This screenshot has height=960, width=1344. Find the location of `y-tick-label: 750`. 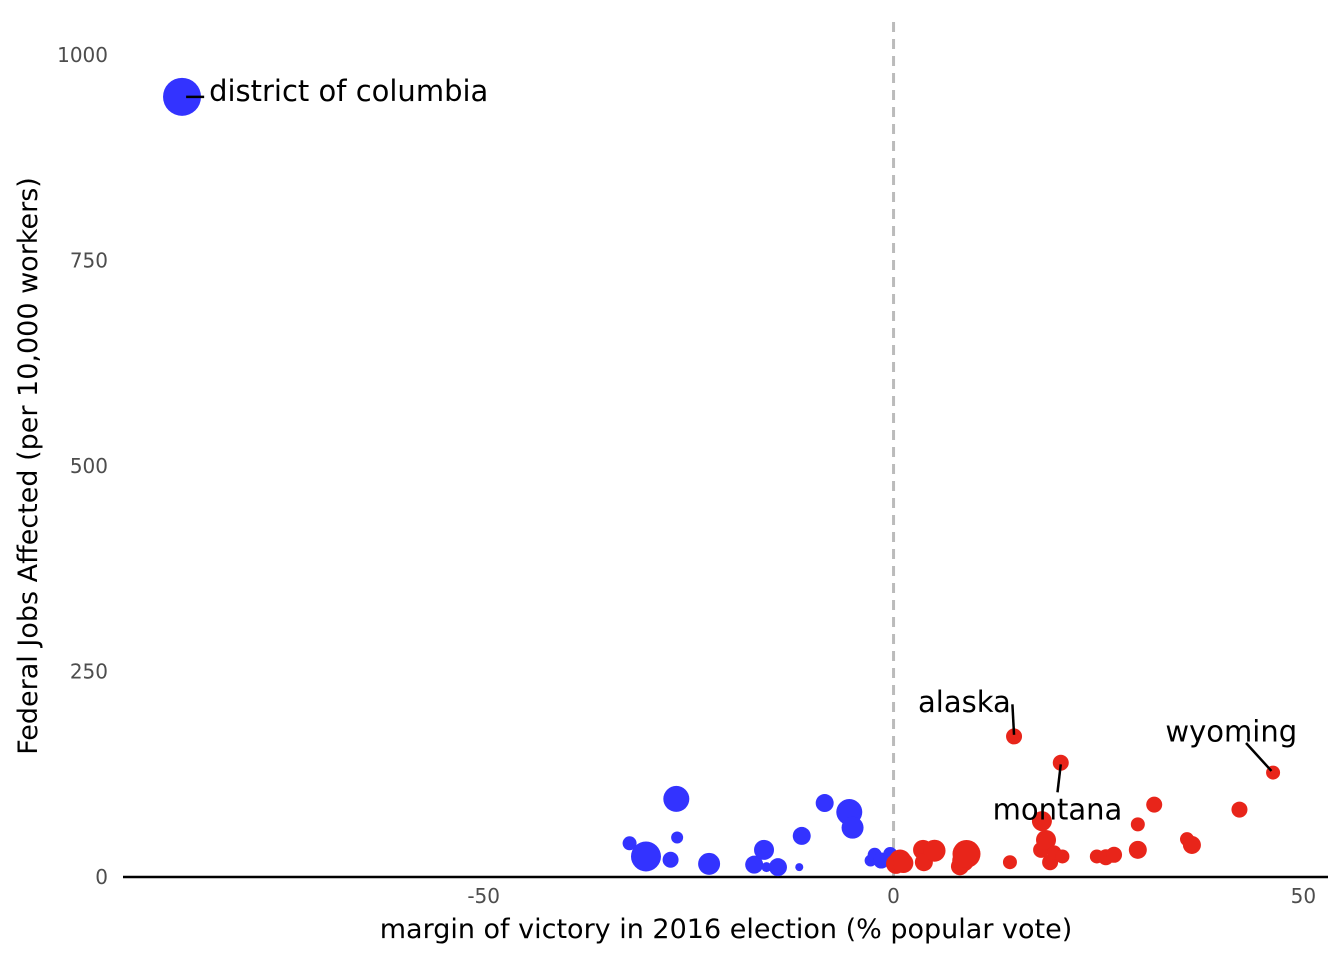

y-tick-label: 750 is located at coordinates (89, 260).